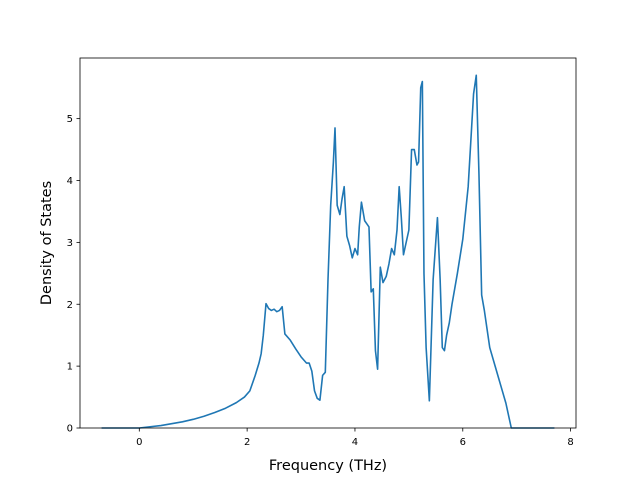 The width and height of the screenshot is (640, 480). What do you see at coordinates (70, 305) in the screenshot?
I see `y-tick-label: 2` at bounding box center [70, 305].